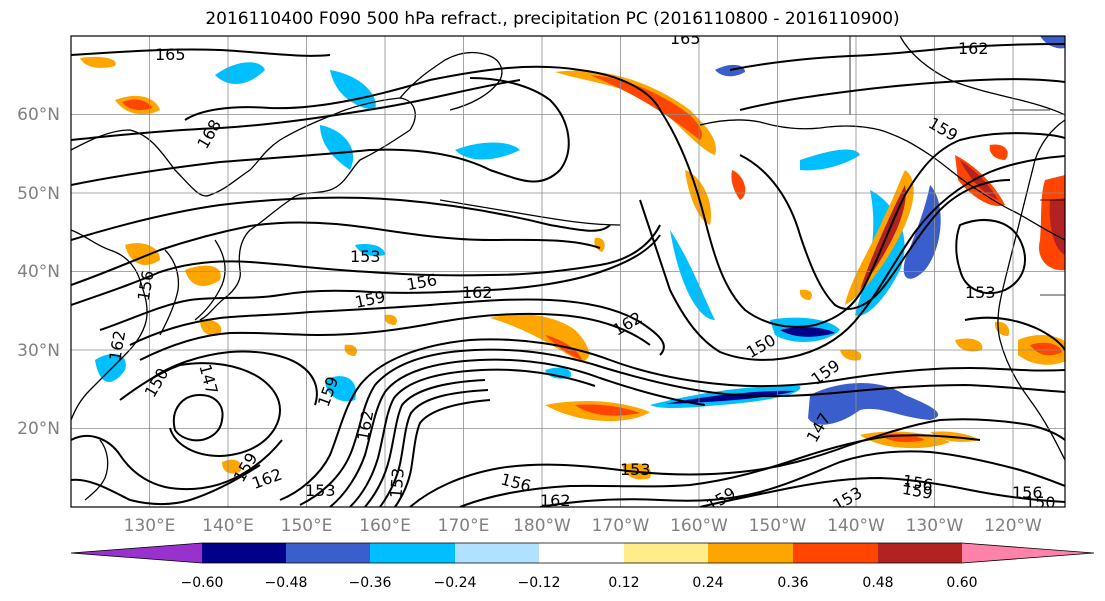 This screenshot has height=601, width=1105. What do you see at coordinates (778, 526) in the screenshot?
I see `lon-label: 150°W` at bounding box center [778, 526].